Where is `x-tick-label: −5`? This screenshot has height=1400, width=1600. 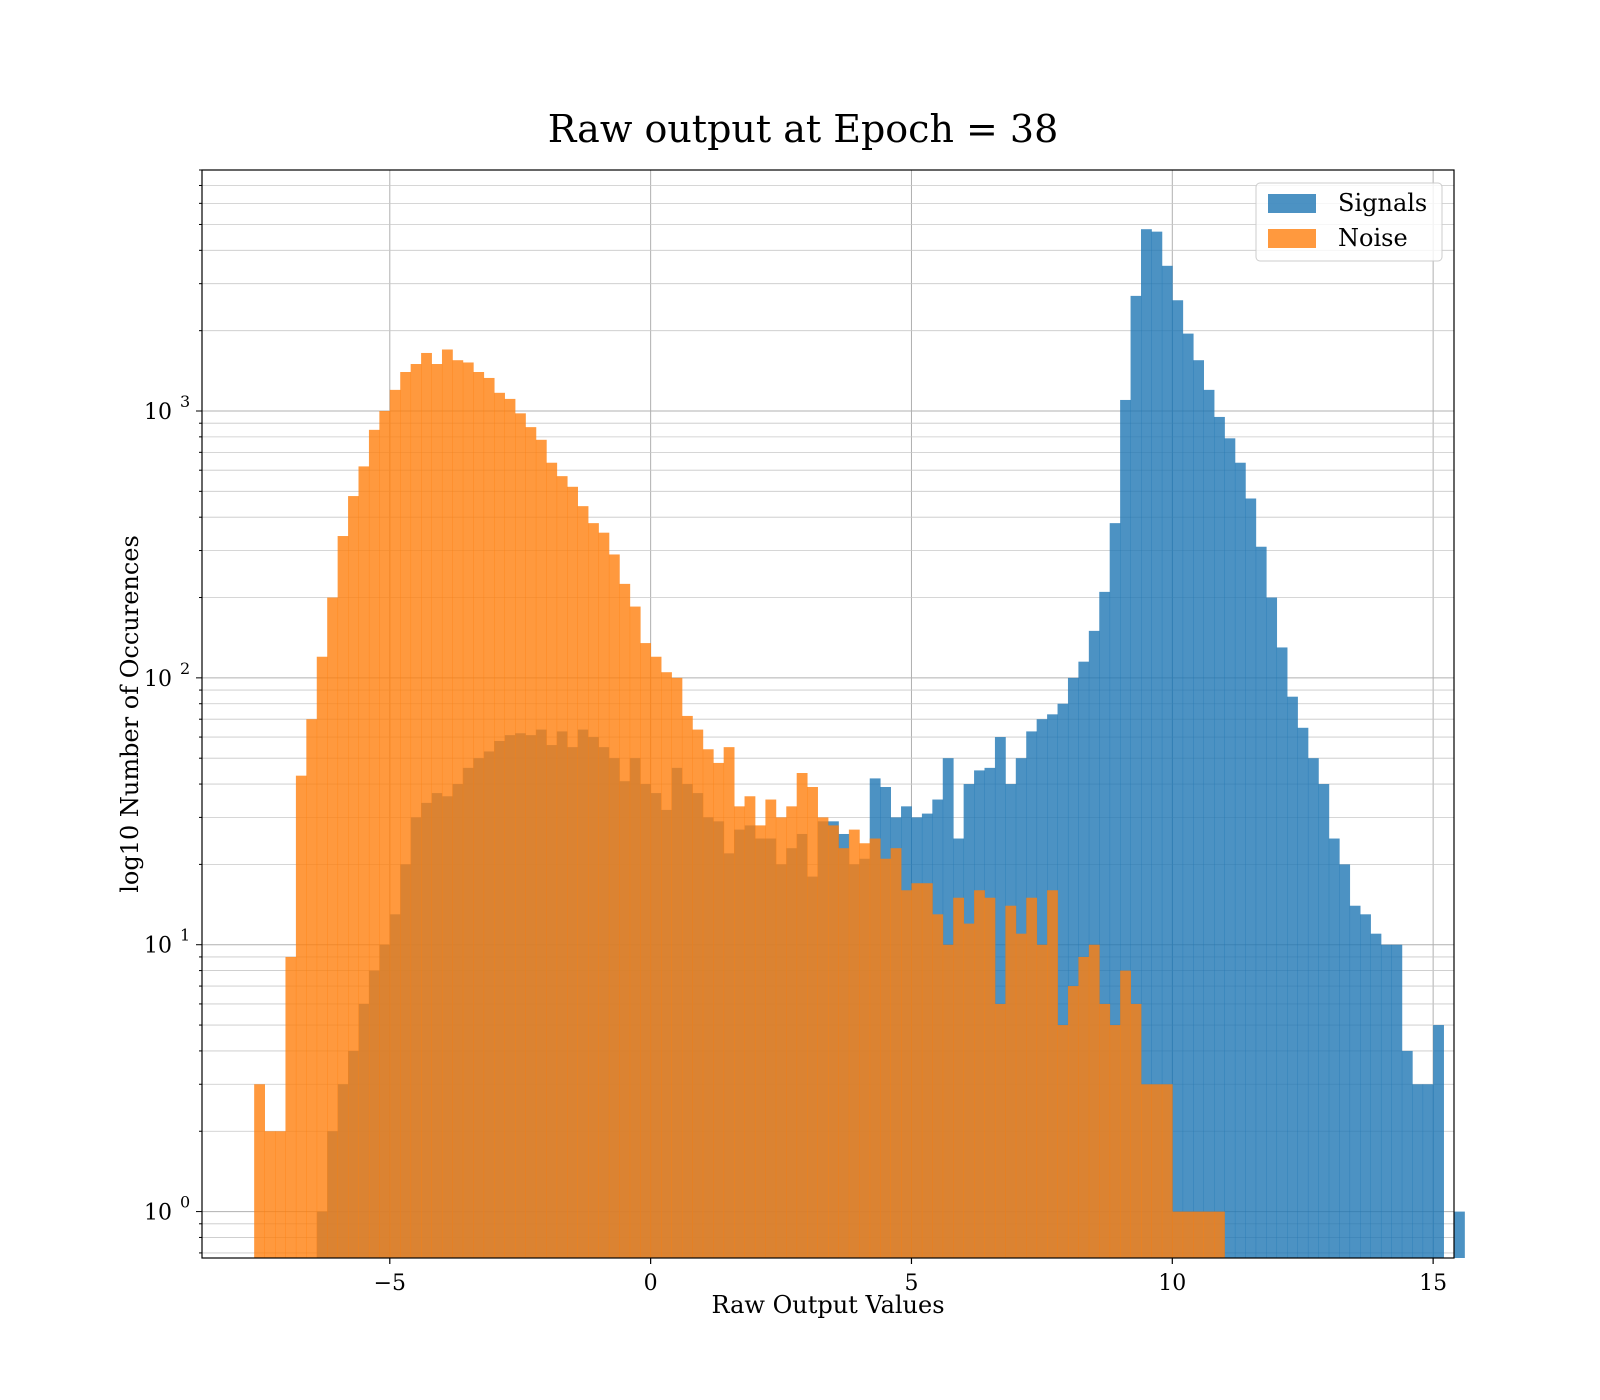 x-tick-label: −5 is located at coordinates (390, 1283).